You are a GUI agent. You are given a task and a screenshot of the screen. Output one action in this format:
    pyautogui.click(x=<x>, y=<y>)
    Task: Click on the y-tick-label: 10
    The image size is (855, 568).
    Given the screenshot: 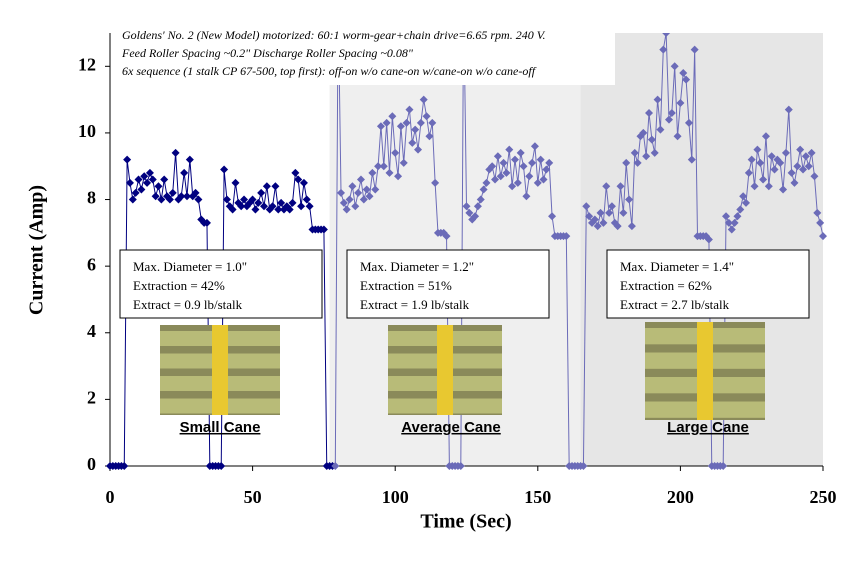 What is the action you would take?
    pyautogui.click(x=87, y=131)
    